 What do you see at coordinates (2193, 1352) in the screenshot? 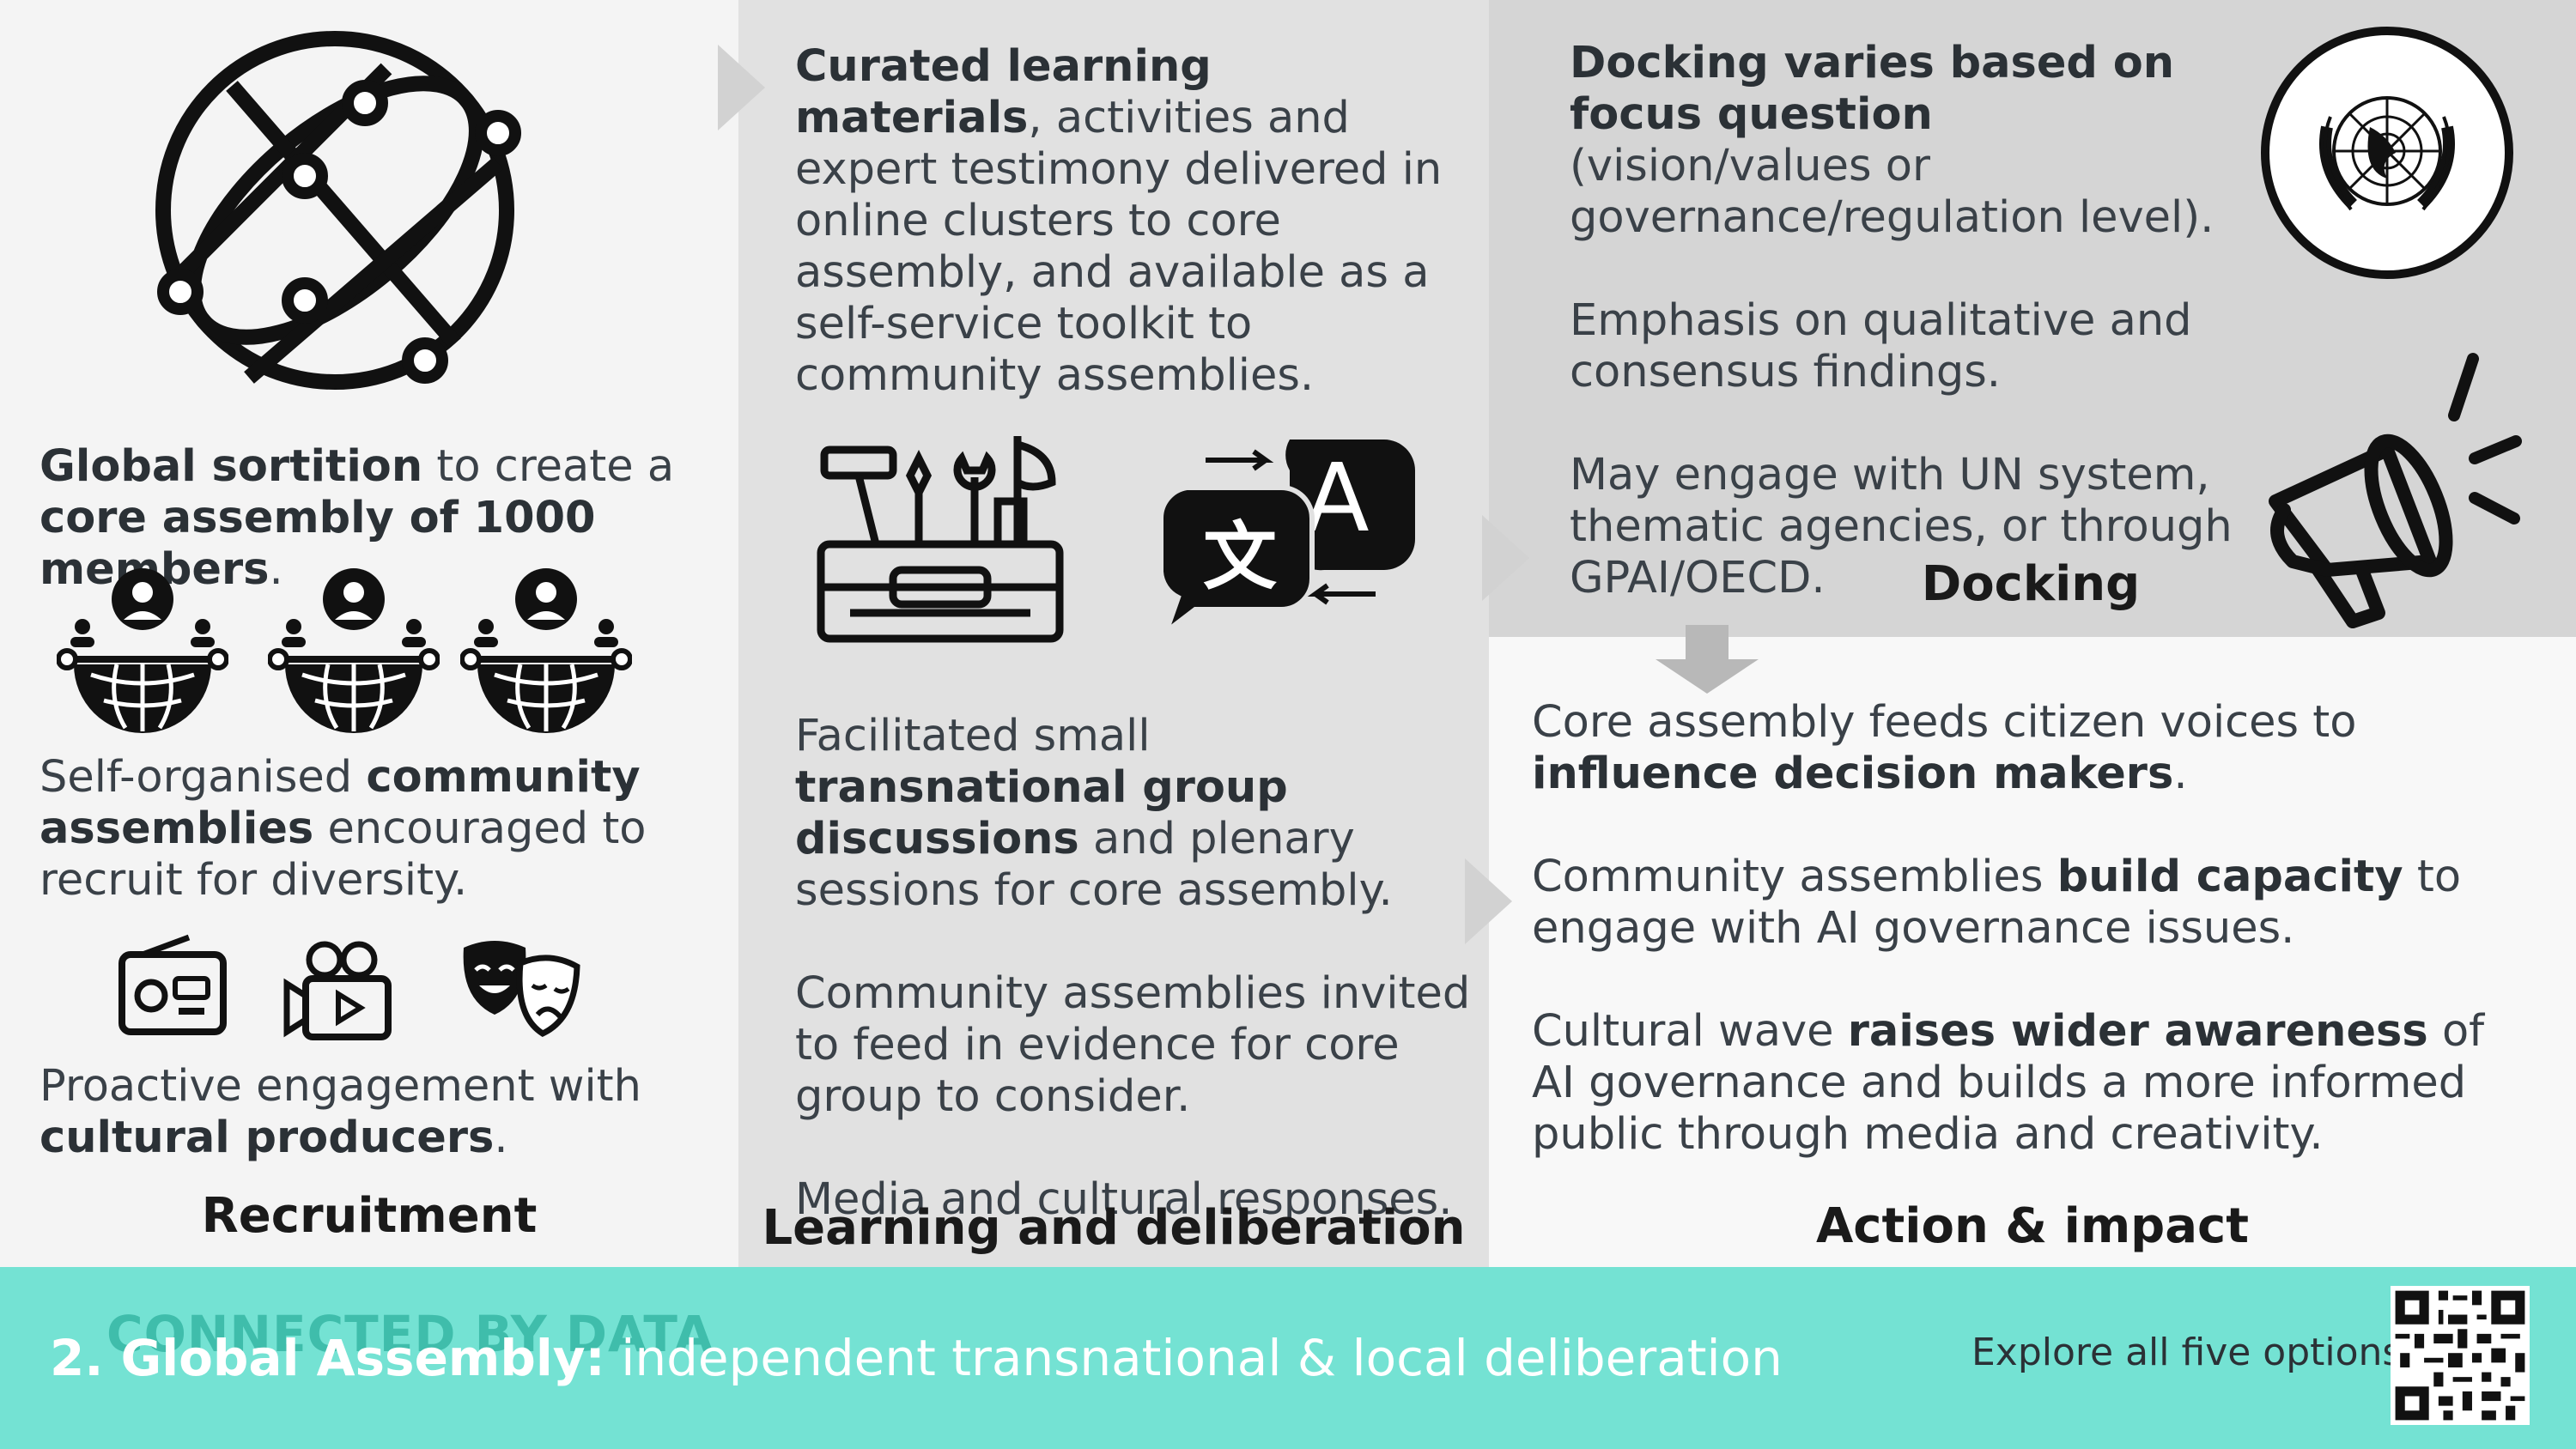
I see `explore-label: Explore all five options:` at bounding box center [2193, 1352].